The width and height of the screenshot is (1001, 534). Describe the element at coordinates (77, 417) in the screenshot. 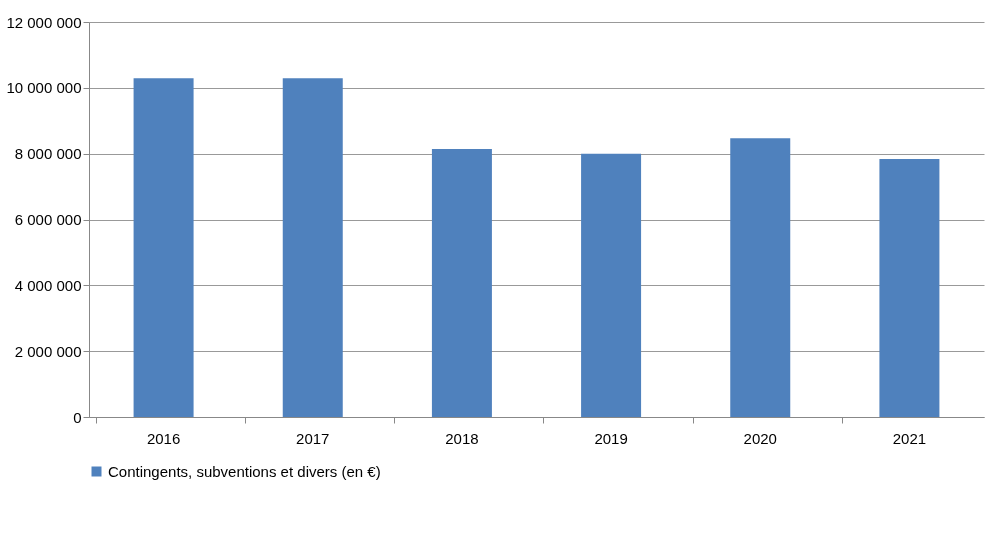

I see `y-tick-label: 0` at that location.